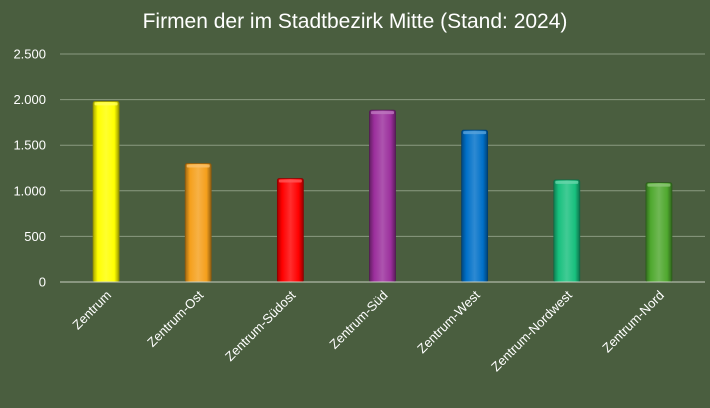  I want to click on y-tick-label: 0, so click(42, 282).